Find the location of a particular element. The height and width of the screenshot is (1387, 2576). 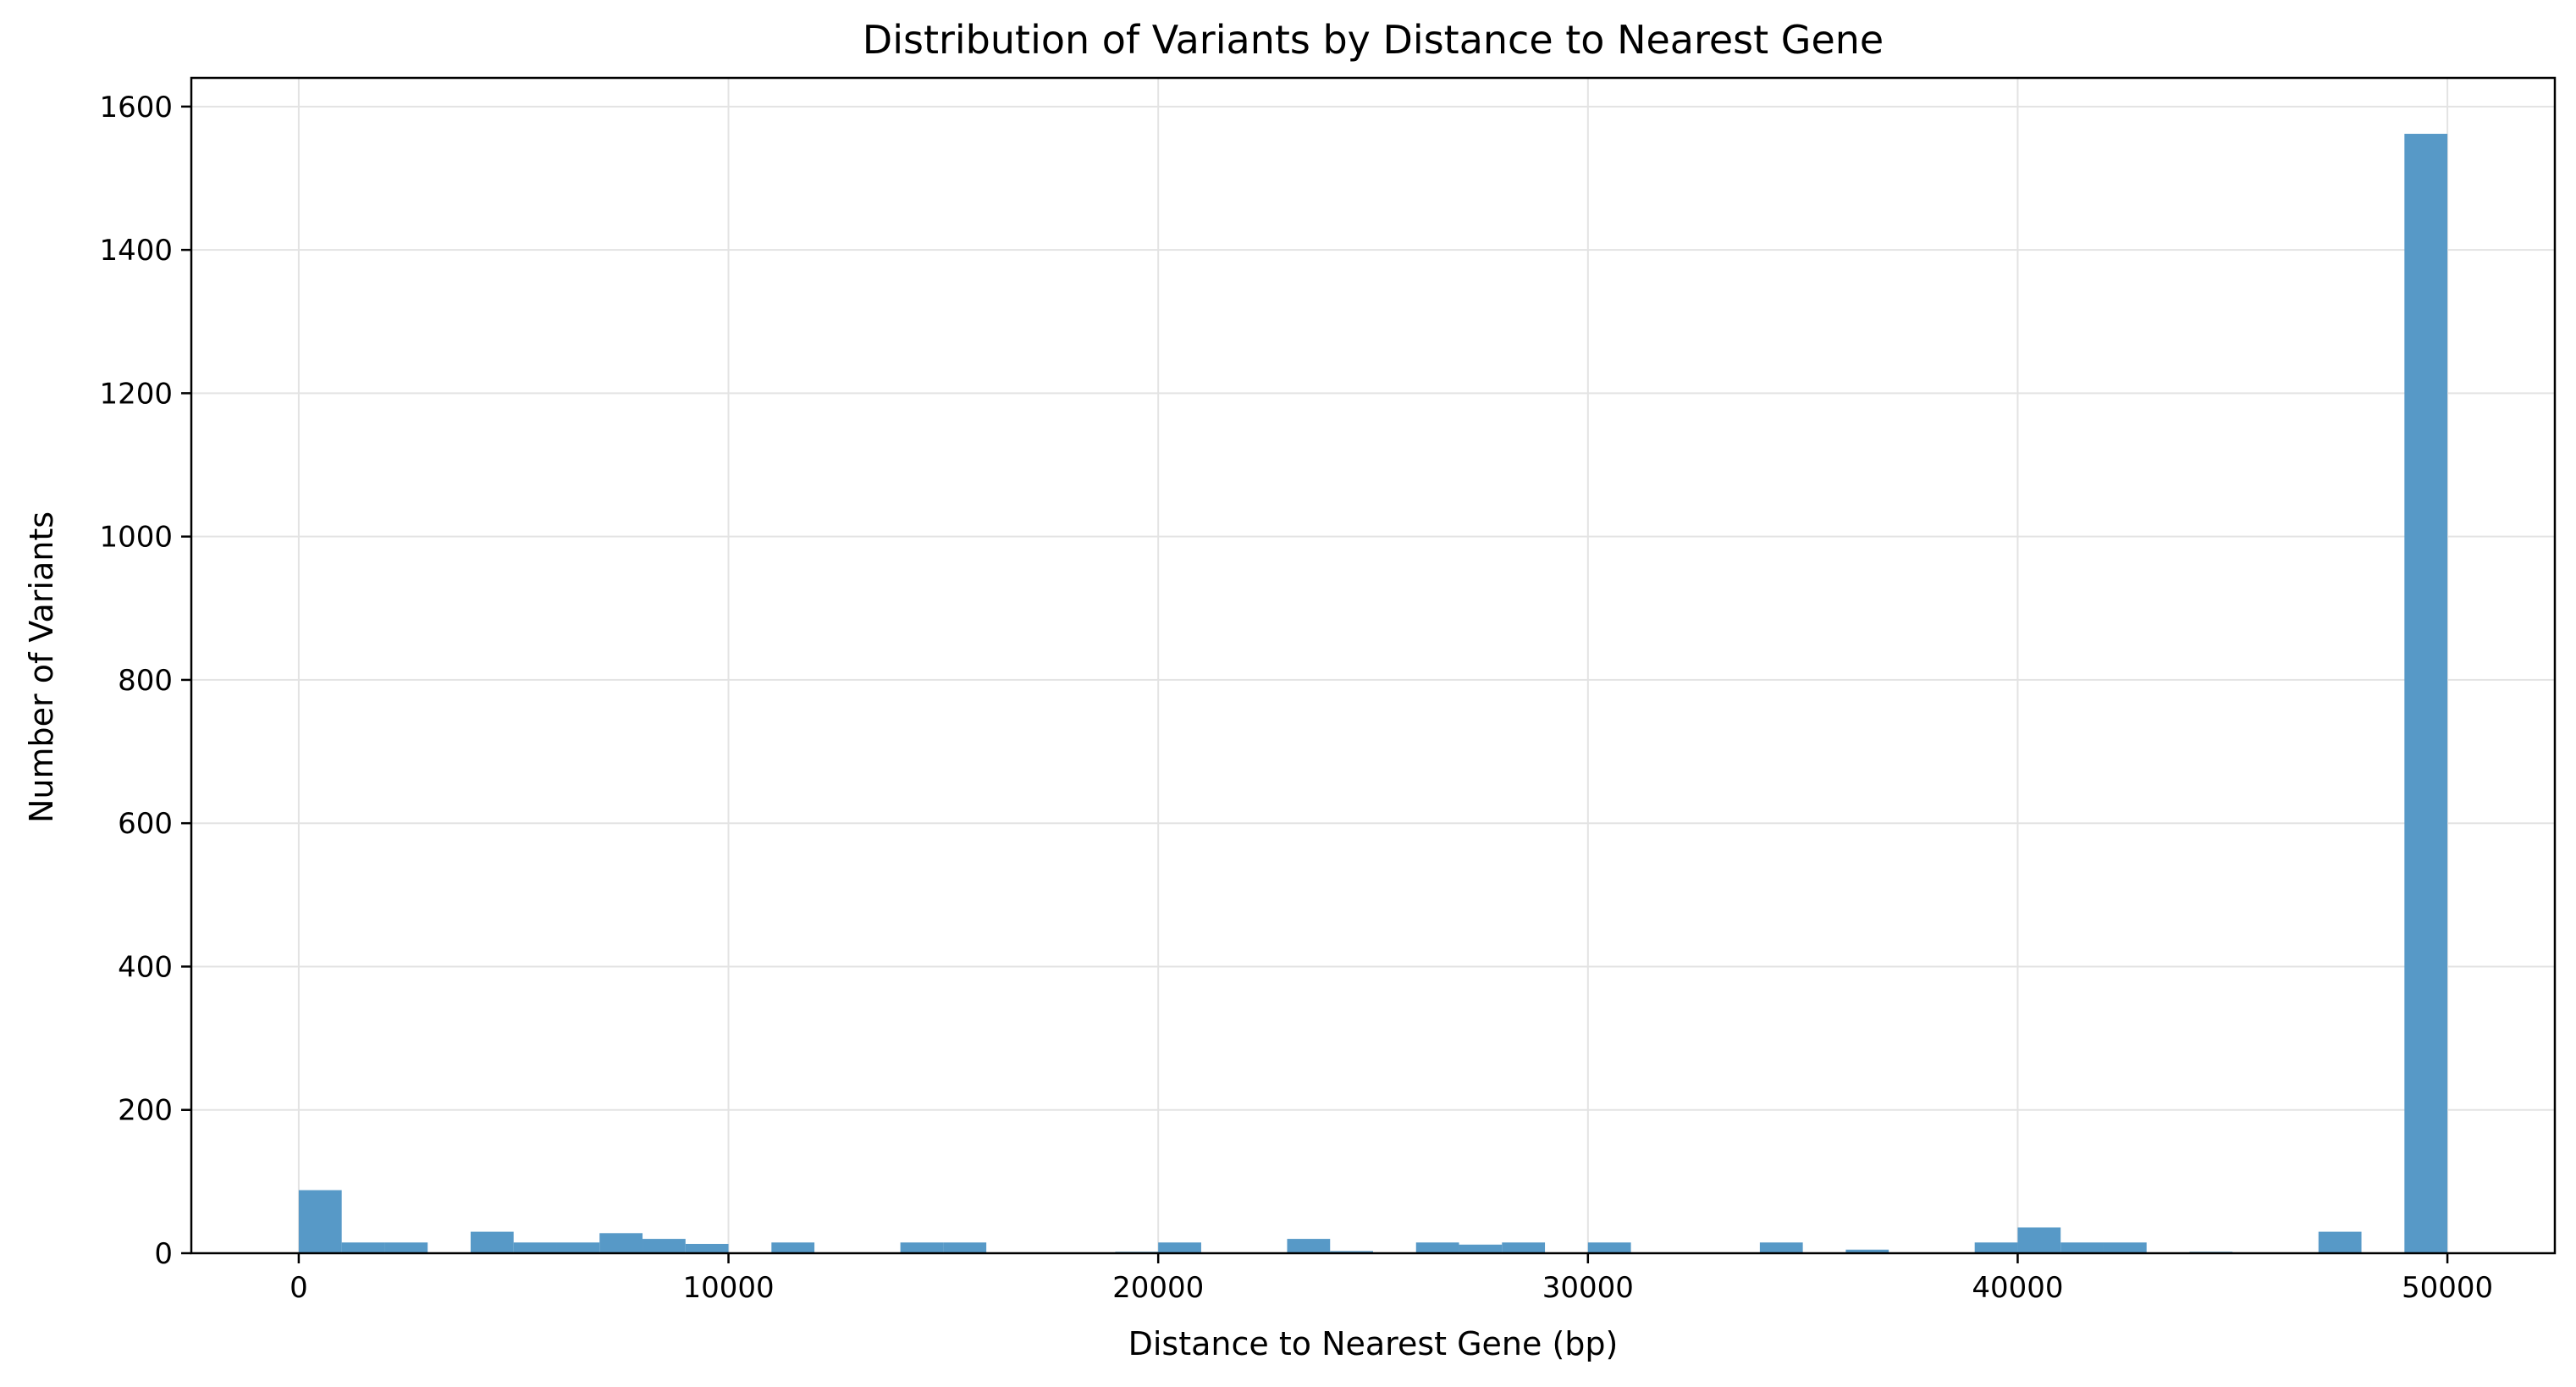

x-tick-label: 40000 is located at coordinates (2017, 1288).